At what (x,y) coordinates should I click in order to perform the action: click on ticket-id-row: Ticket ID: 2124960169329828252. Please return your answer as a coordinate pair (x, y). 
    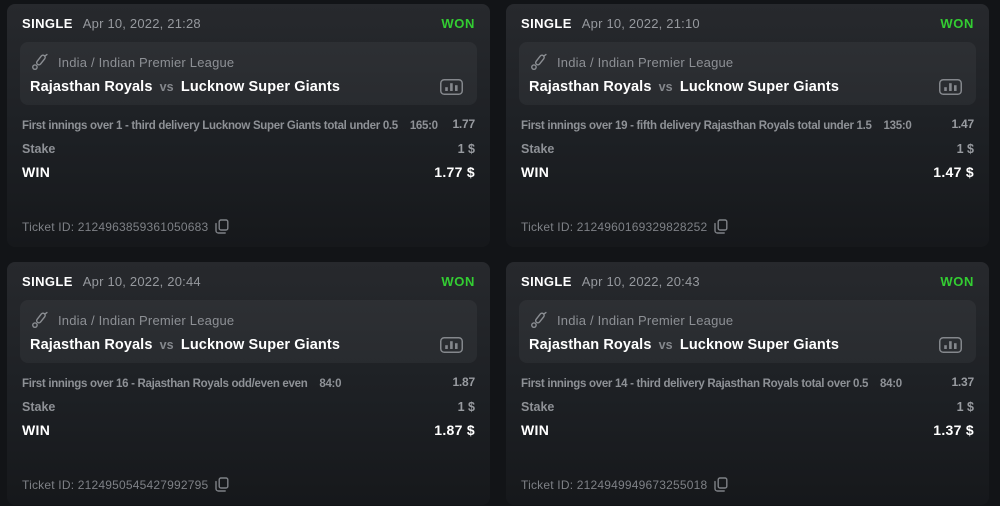
    Looking at the image, I should click on (747, 226).